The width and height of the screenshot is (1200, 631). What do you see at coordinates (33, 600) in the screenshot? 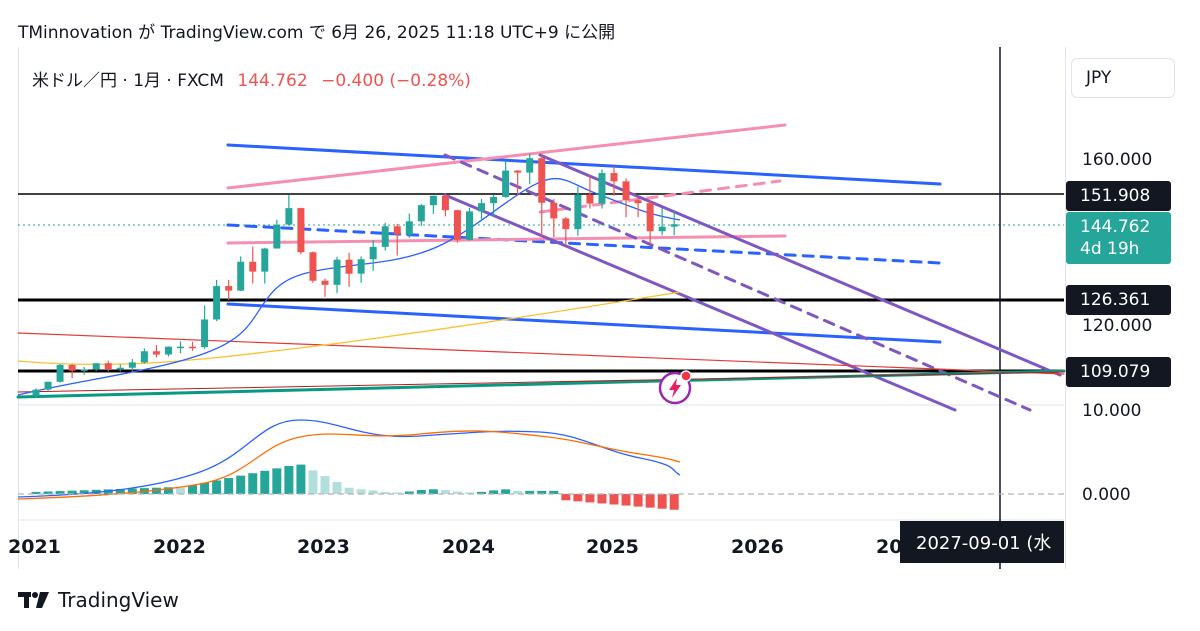
I see `tradingview-logo-icon` at bounding box center [33, 600].